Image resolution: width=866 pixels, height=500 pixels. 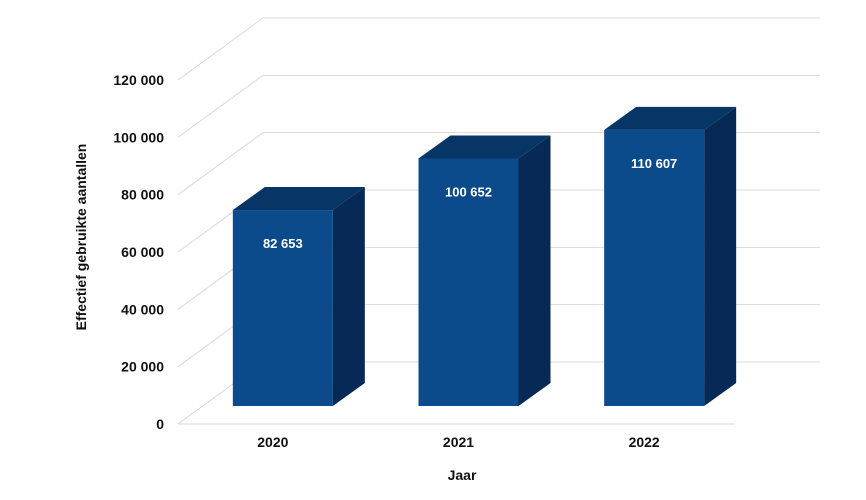 I want to click on data-label: 100 652, so click(x=468, y=191).